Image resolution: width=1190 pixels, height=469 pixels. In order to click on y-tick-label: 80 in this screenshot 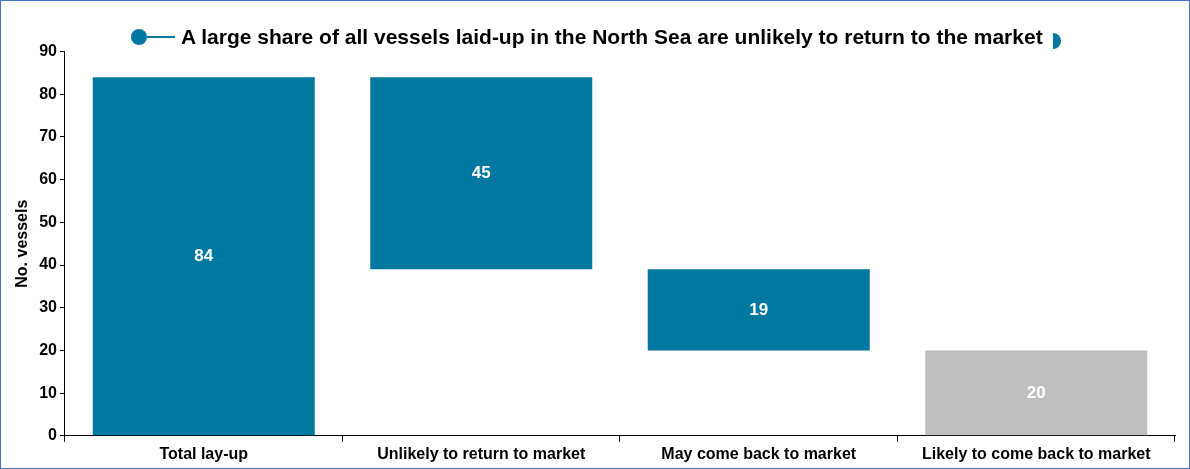, I will do `click(48, 93)`.